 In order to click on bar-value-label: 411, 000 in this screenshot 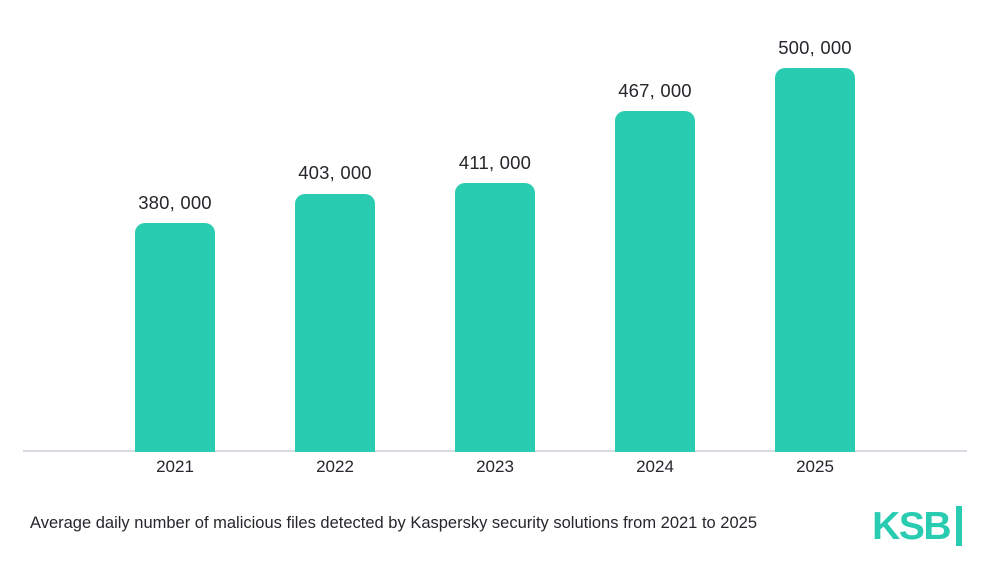, I will do `click(495, 162)`.